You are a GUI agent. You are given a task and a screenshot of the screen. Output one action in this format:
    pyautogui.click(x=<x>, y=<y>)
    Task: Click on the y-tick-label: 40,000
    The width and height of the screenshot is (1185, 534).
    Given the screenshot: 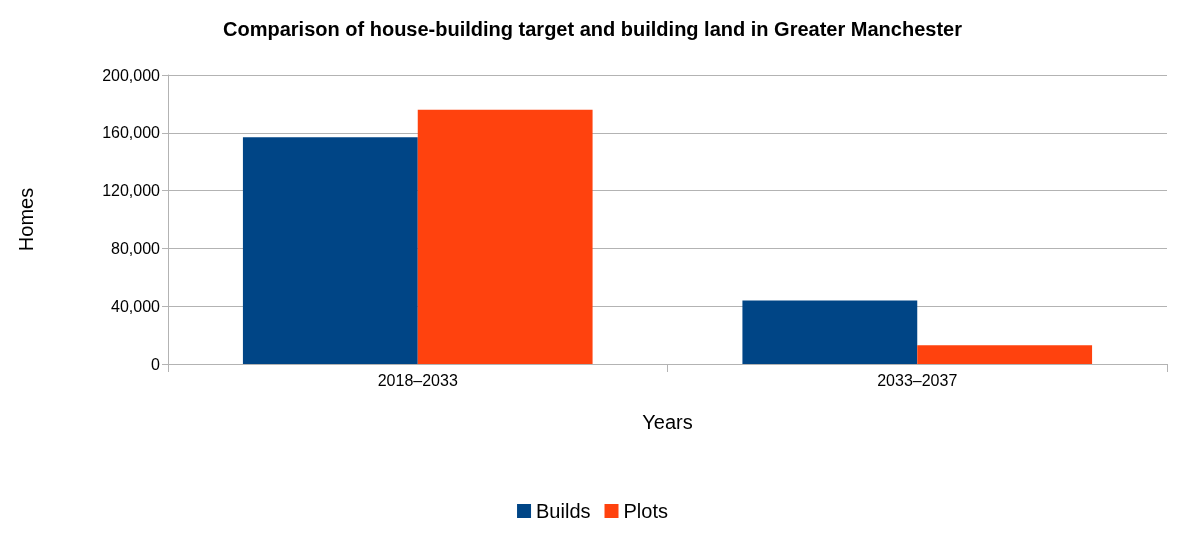 What is the action you would take?
    pyautogui.click(x=136, y=306)
    